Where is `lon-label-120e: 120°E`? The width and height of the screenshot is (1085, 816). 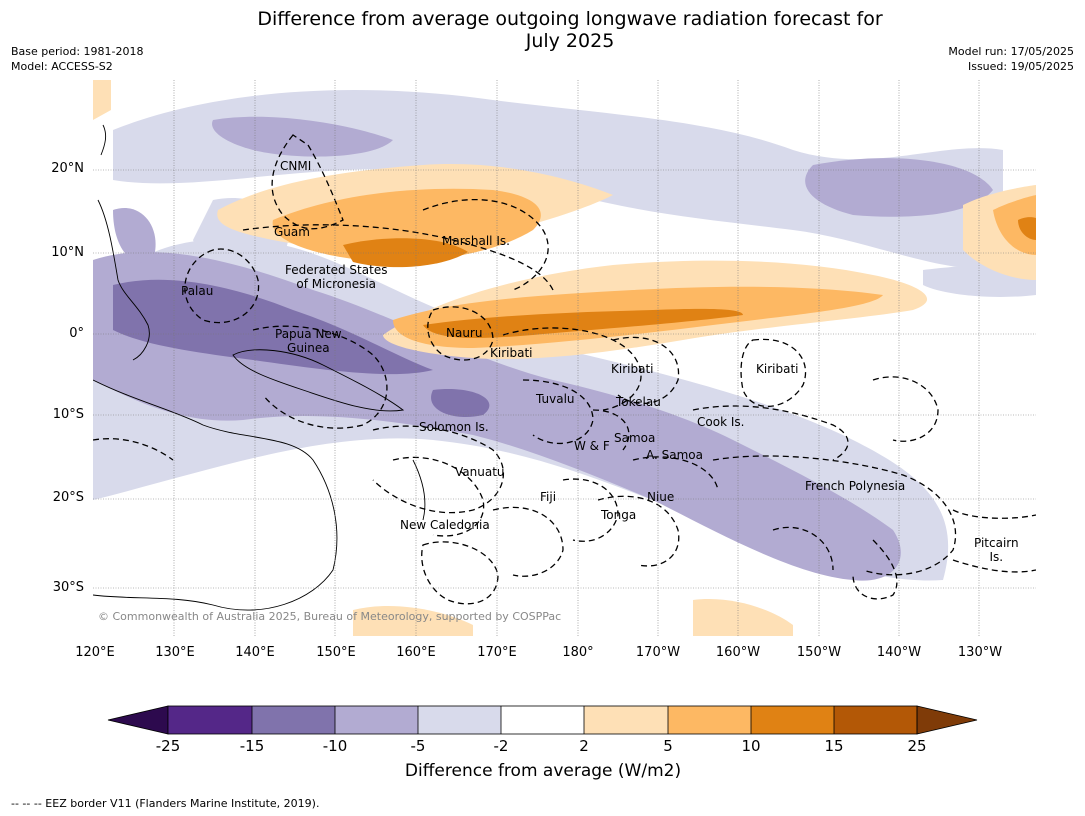 lon-label-120e: 120°E is located at coordinates (95, 652).